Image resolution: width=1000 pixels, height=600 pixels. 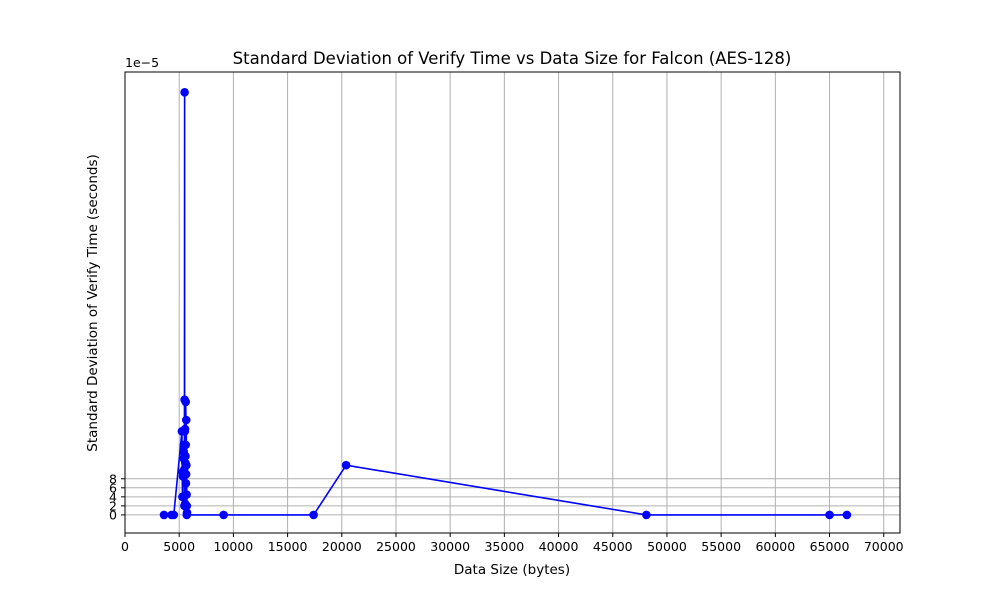 I want to click on x-tick-label: 20000, so click(x=342, y=546).